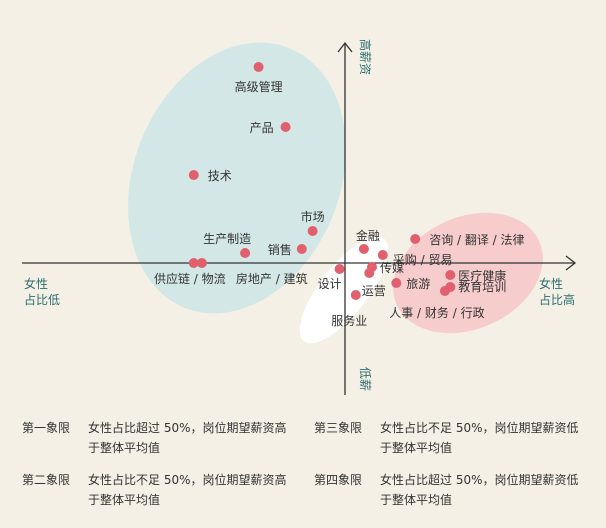  What do you see at coordinates (436, 312) in the screenshot?
I see `data-point-label: 人事 / 财务 / 行政` at bounding box center [436, 312].